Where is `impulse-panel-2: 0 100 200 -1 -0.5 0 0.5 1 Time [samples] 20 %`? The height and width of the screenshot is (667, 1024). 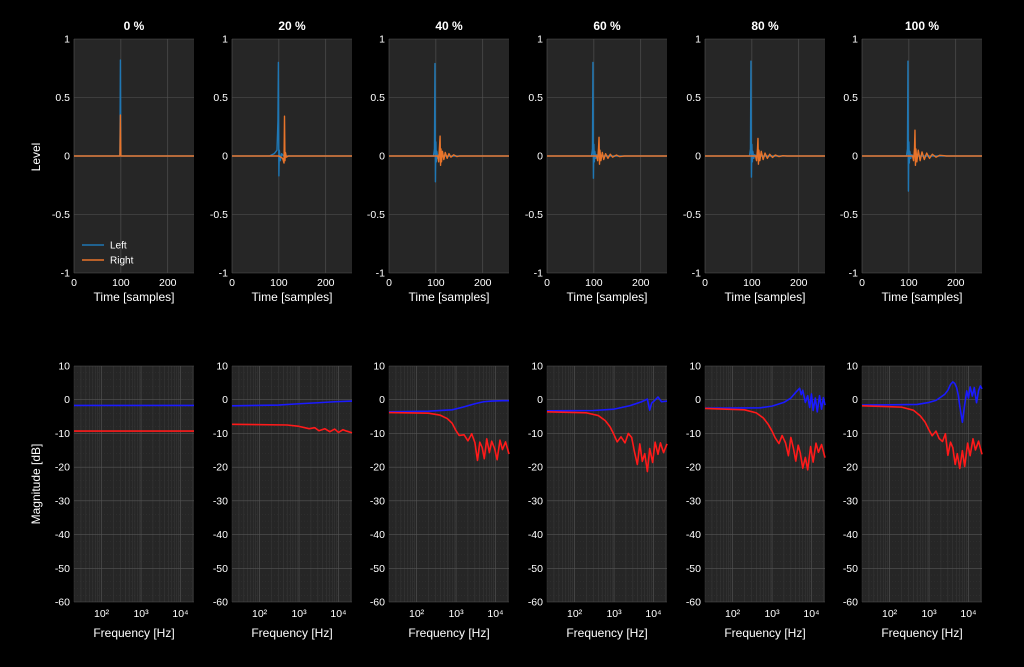
impulse-panel-2: 0 100 200 -1 -0.5 0 0.5 1 Time [samples] 20 % is located at coordinates (281, 161).